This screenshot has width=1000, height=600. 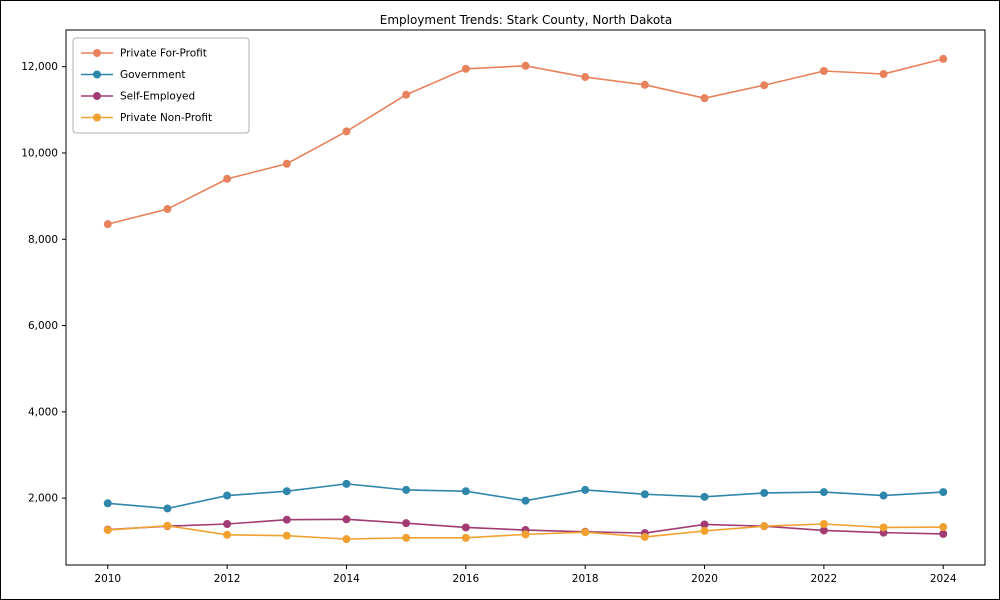 I want to click on x-tick-label: 2012, so click(x=227, y=579).